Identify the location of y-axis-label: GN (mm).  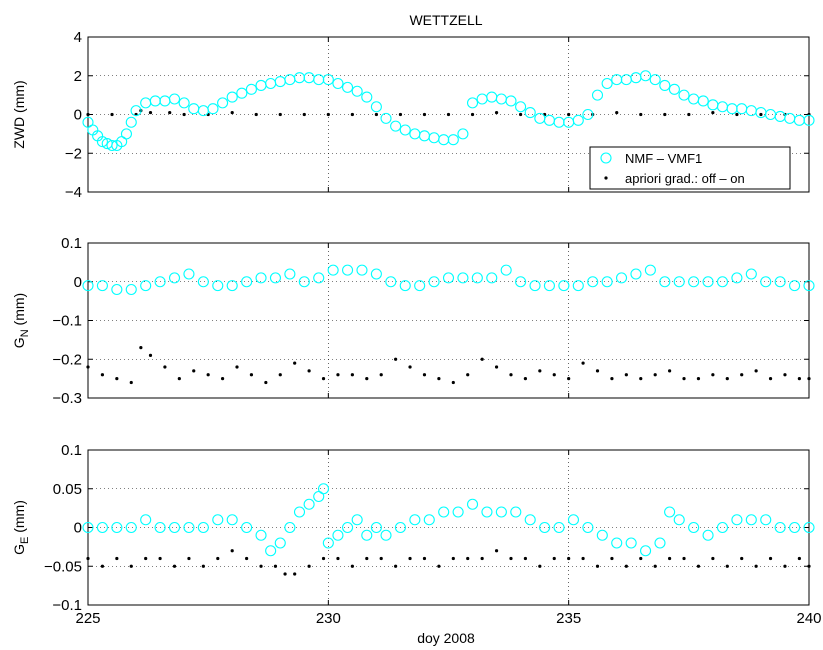
(21, 320).